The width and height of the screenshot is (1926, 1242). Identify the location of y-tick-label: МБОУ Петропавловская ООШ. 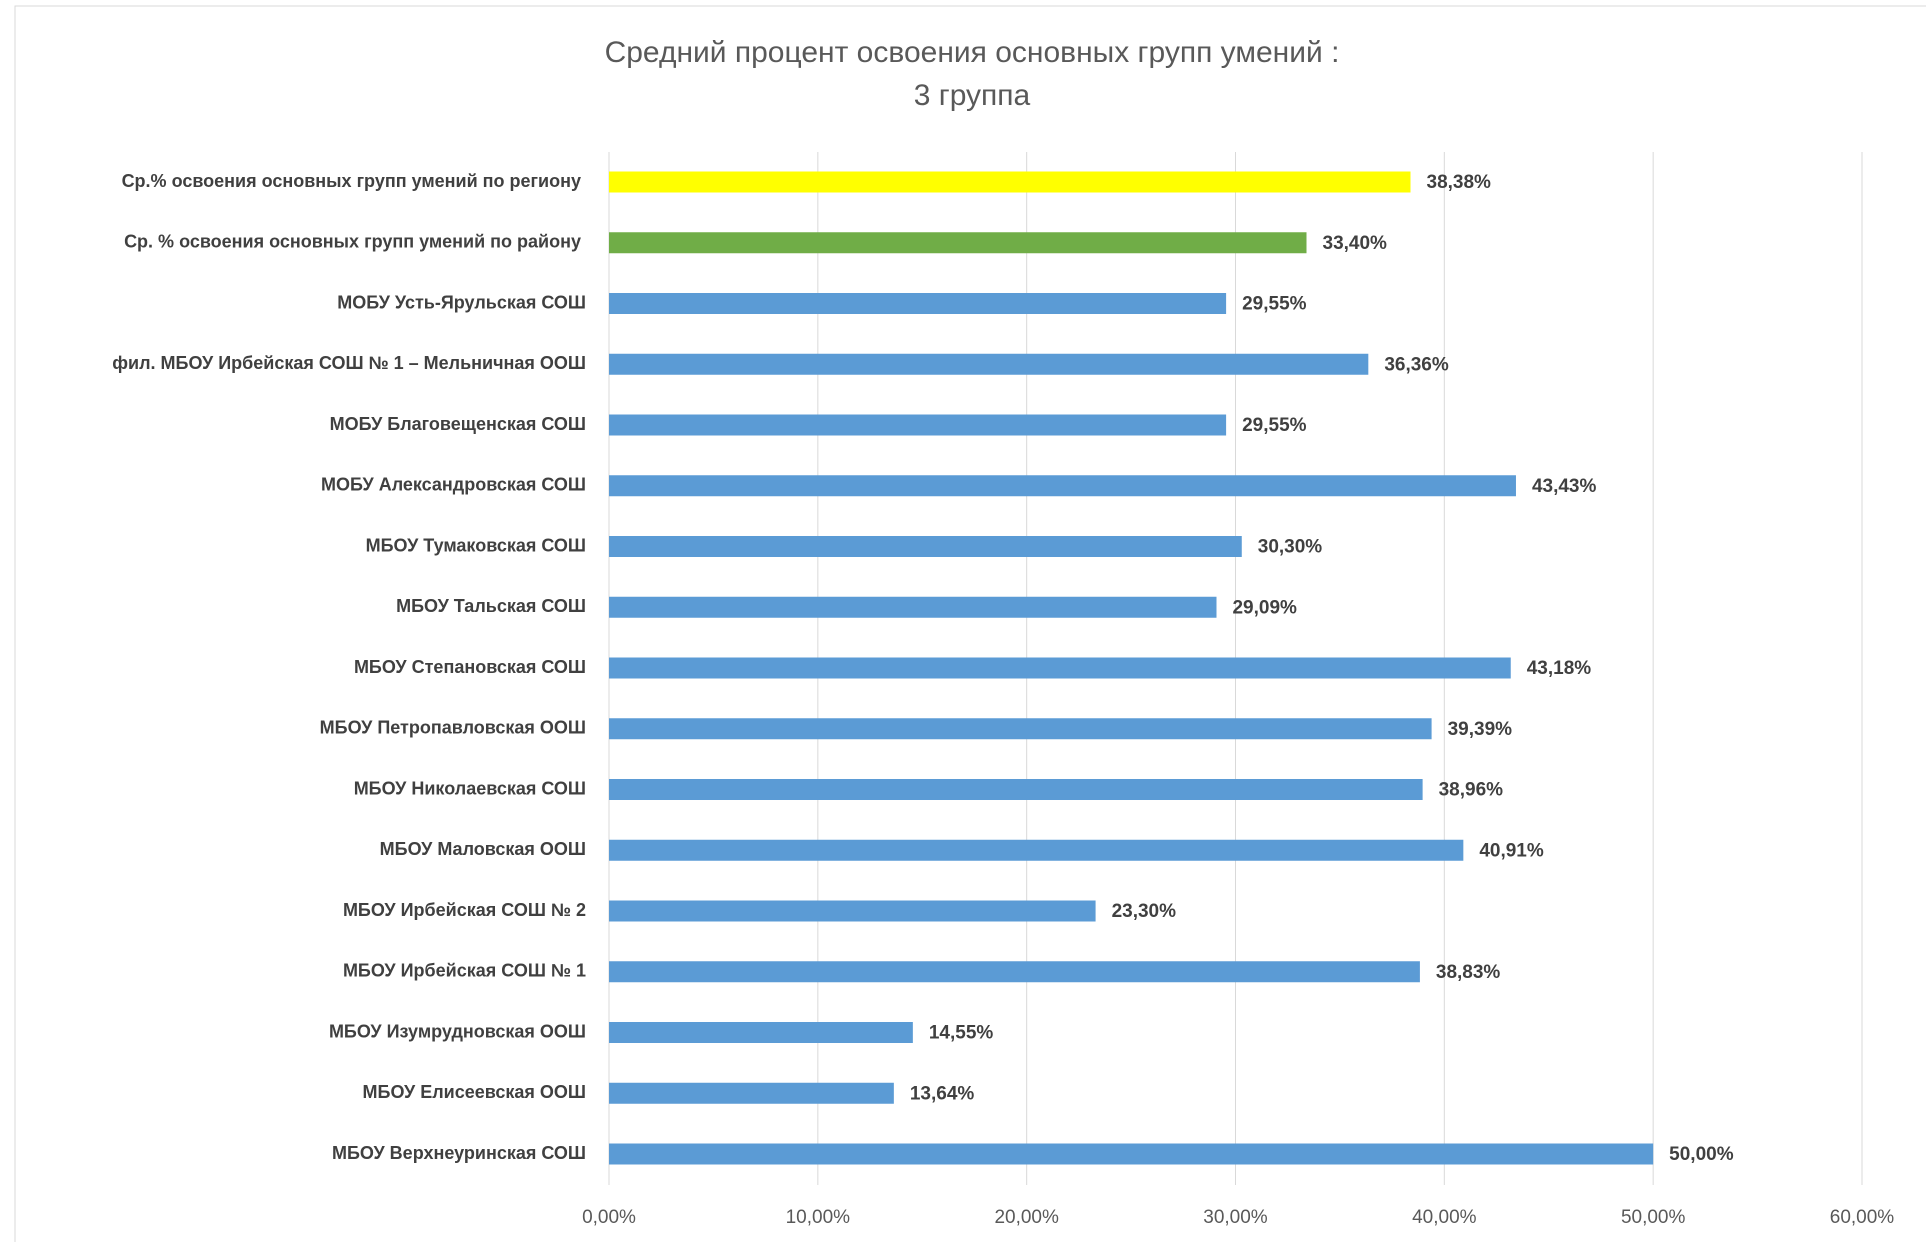
(453, 728).